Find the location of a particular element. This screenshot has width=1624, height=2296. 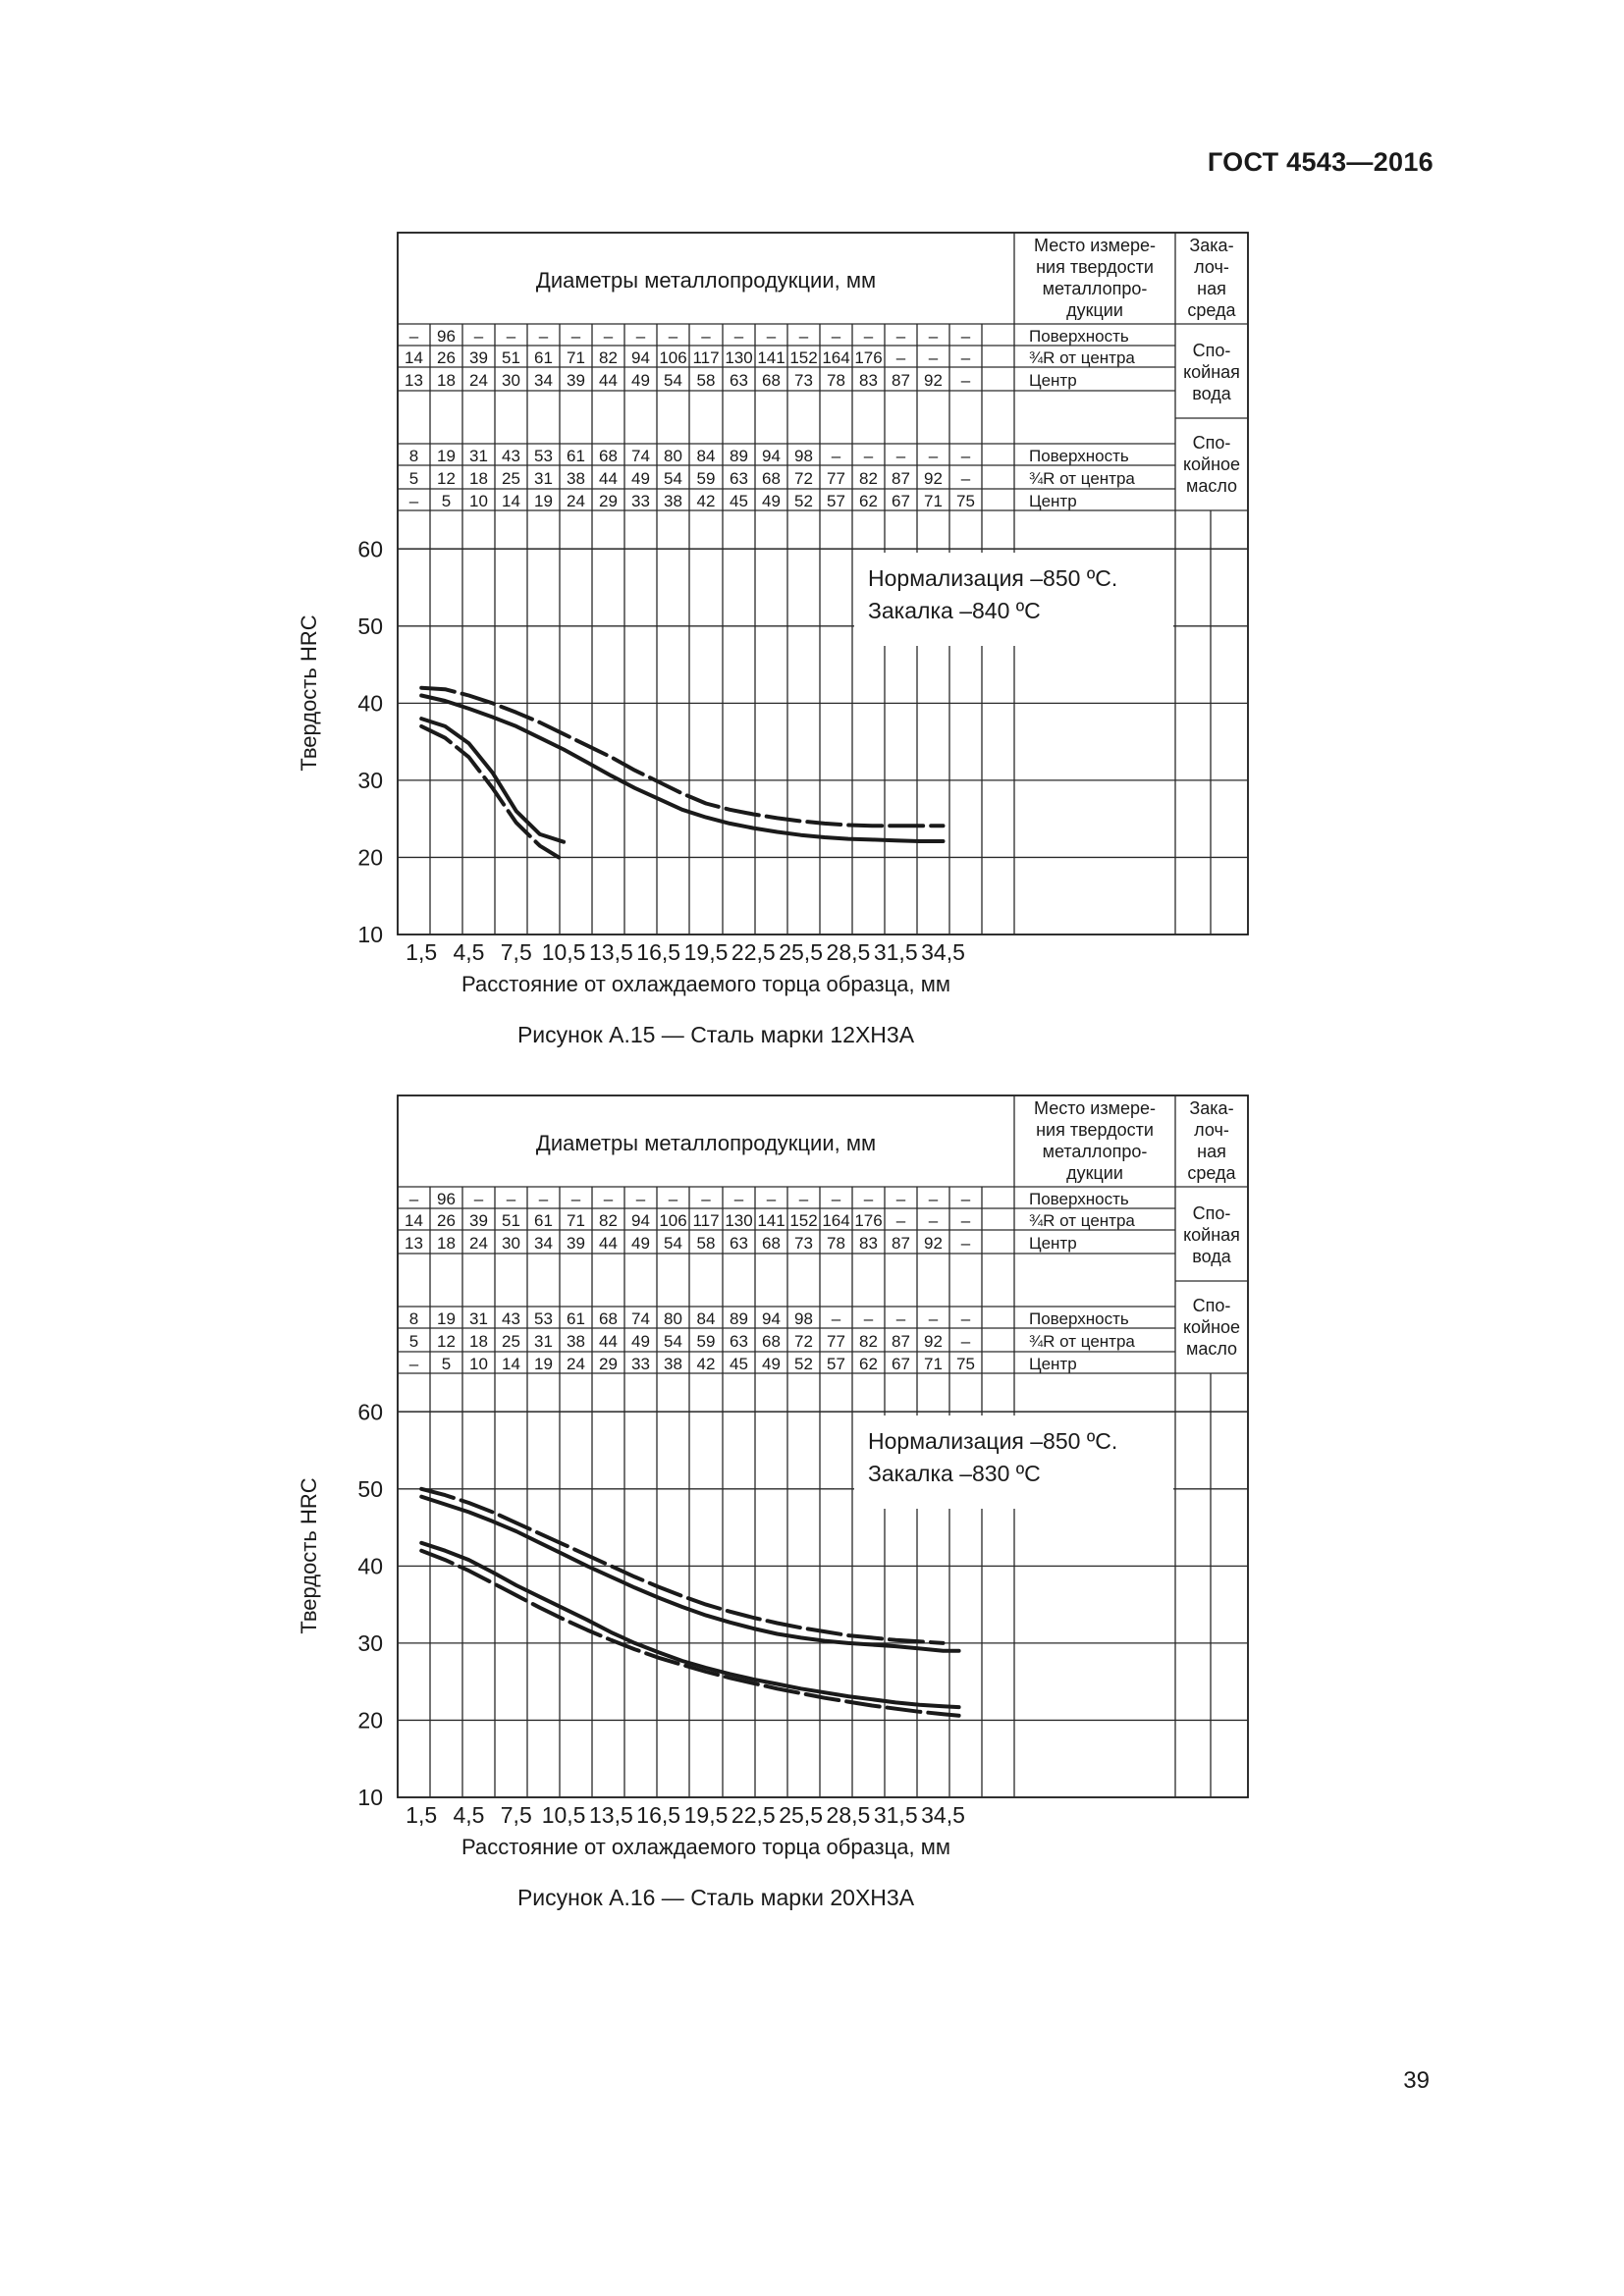

table-cell: 53 is located at coordinates (543, 1319).